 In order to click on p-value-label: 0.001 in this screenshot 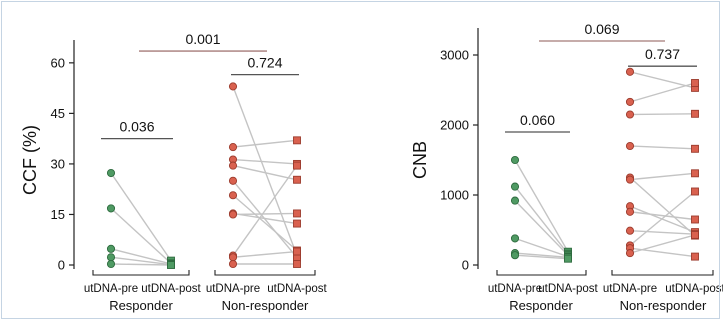, I will do `click(202, 39)`.